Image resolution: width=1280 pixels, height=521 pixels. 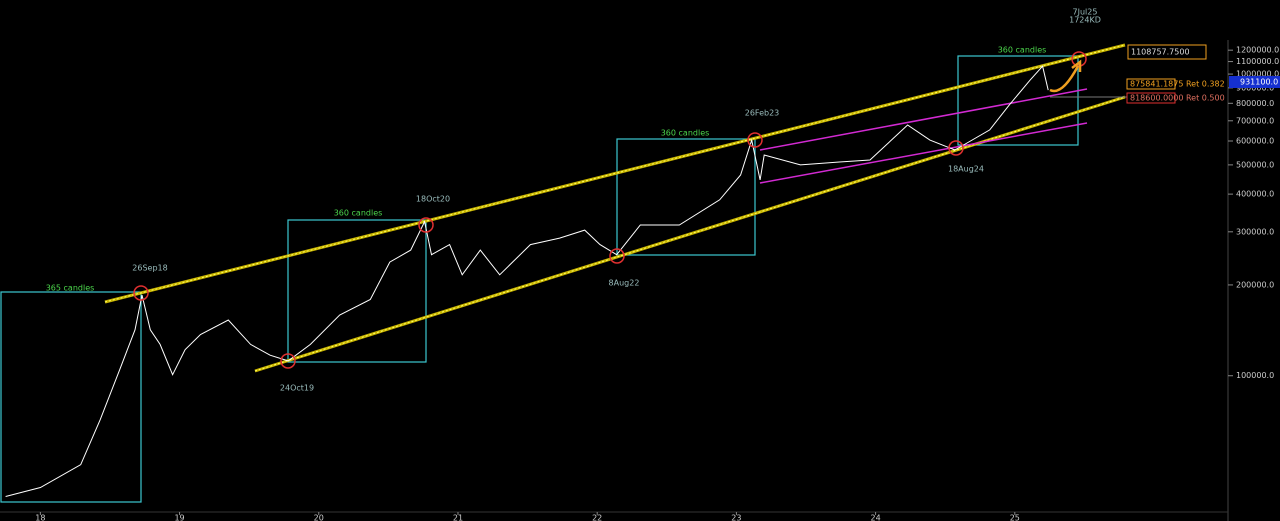 I want to click on annotation: 26Feb23, so click(x=762, y=113).